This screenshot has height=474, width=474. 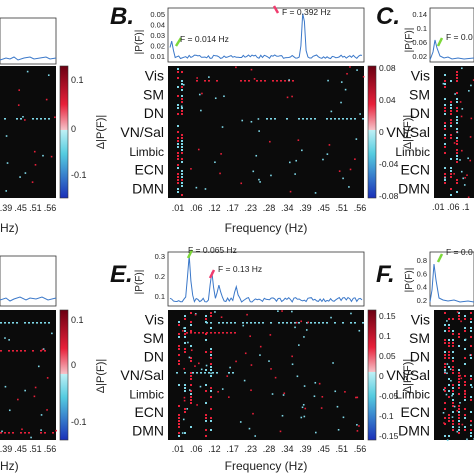 What do you see at coordinates (28, 299) in the screenshot?
I see `panel-d-spectrum-line` at bounding box center [28, 299].